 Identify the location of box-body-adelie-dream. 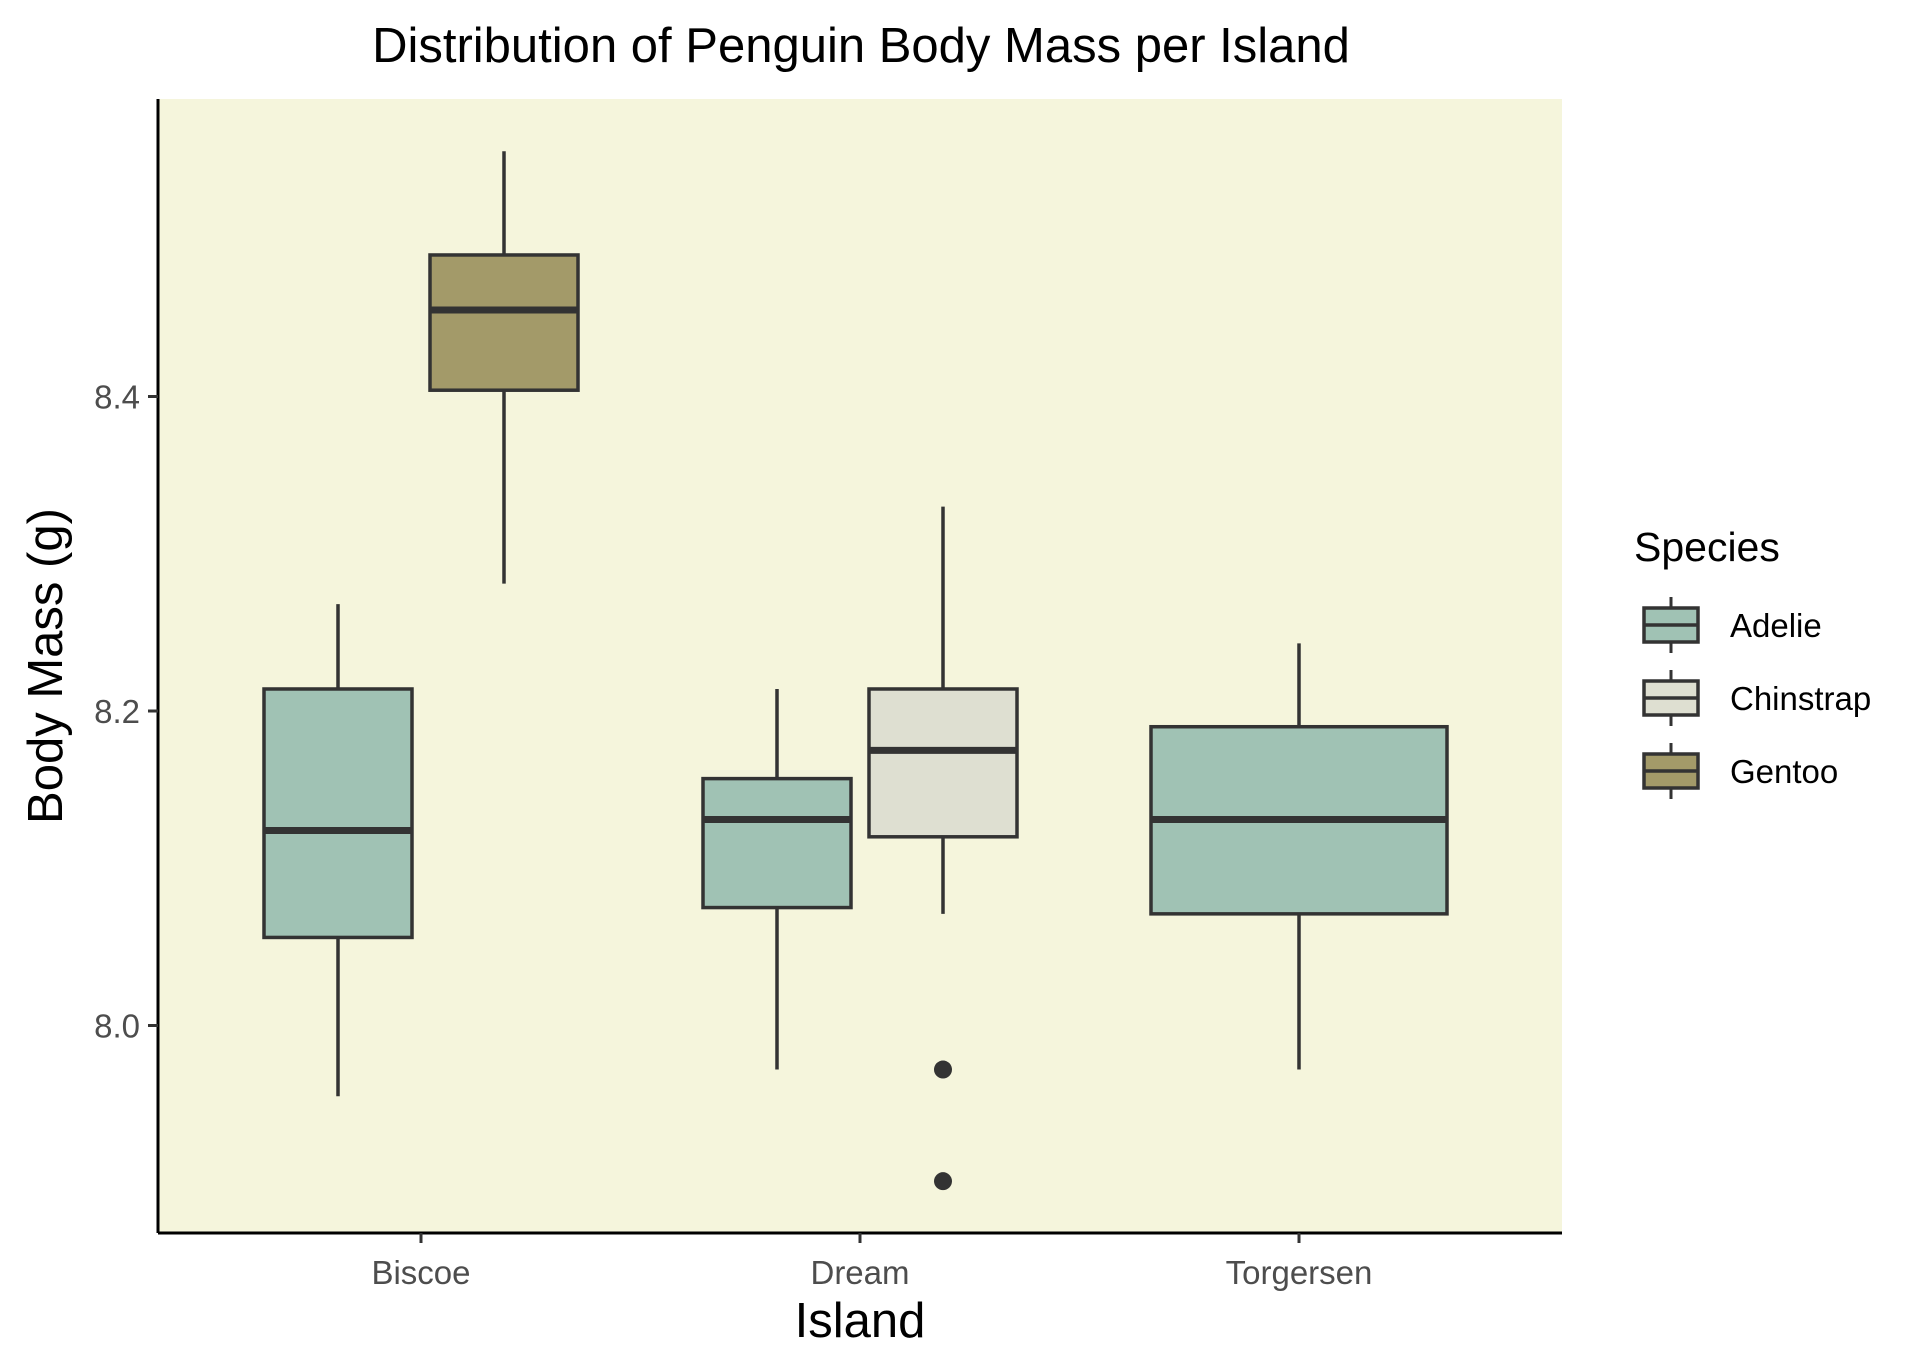
(777, 843).